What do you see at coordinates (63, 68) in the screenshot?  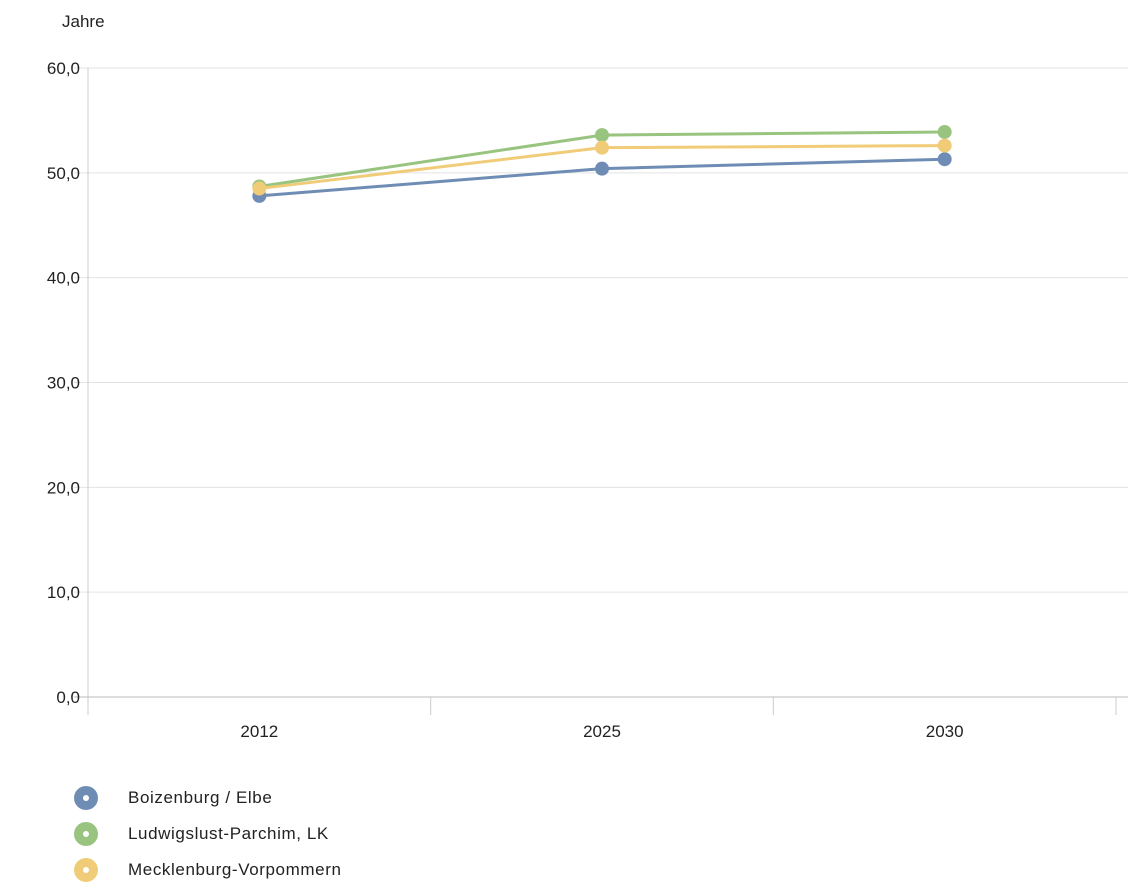 I see `y-tick-label: 60,0` at bounding box center [63, 68].